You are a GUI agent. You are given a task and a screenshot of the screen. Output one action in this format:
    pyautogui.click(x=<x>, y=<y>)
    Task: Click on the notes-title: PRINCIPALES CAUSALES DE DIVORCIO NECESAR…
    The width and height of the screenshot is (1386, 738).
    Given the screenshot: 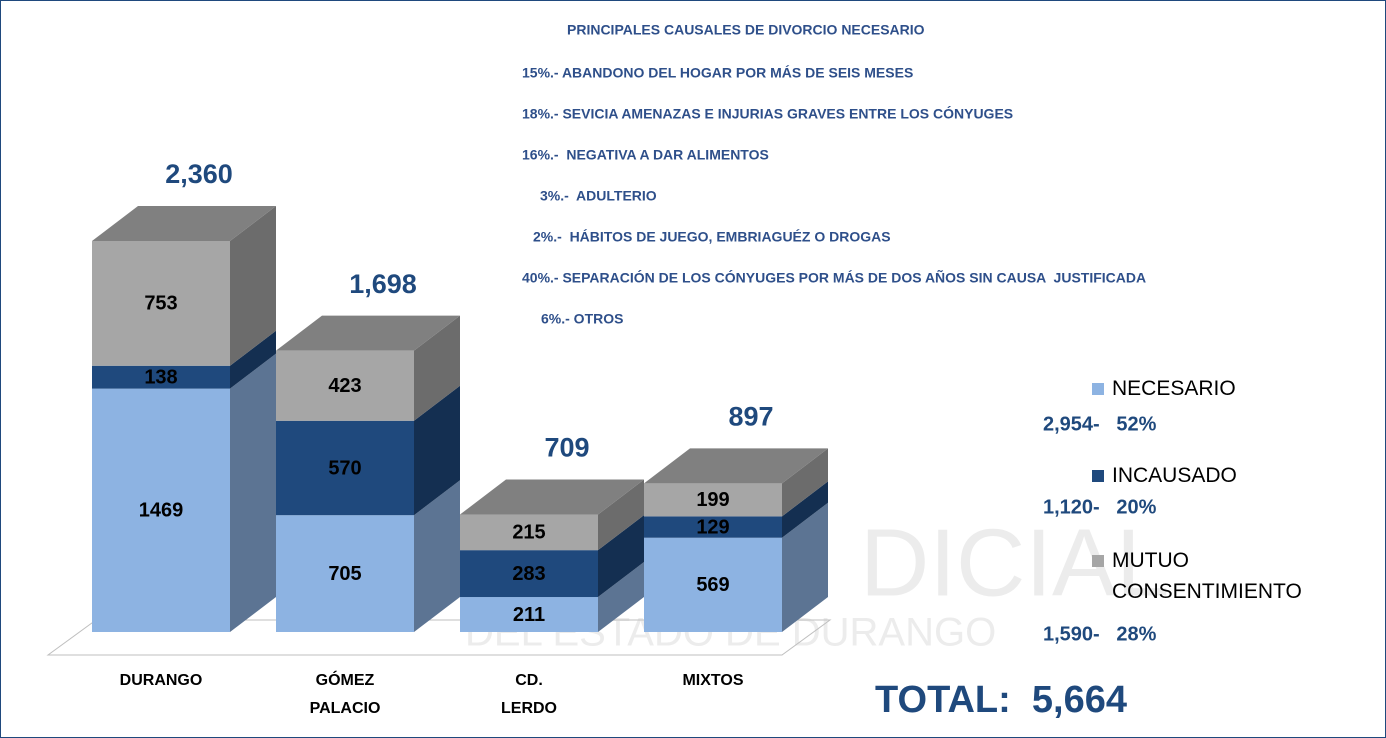 What is the action you would take?
    pyautogui.click(x=746, y=30)
    